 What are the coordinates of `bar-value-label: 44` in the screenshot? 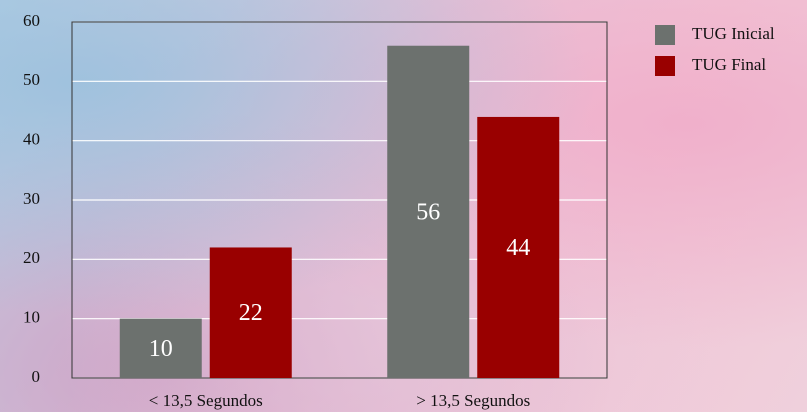 It's located at (518, 248).